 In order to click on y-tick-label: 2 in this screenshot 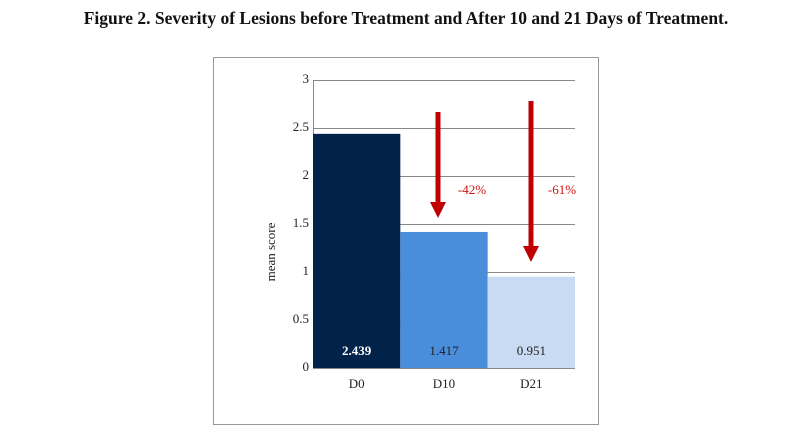, I will do `click(306, 174)`.